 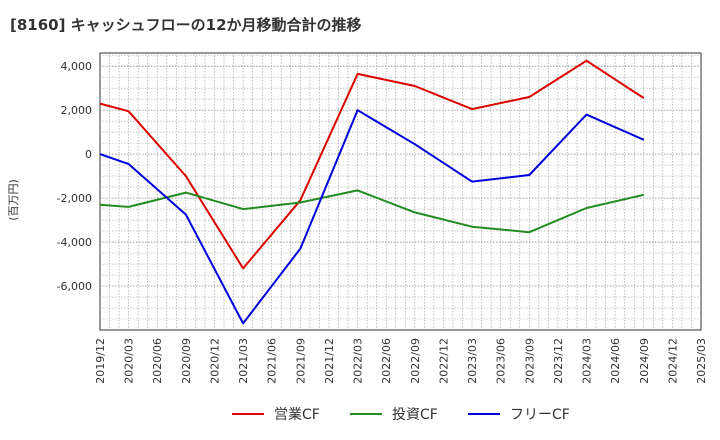 I want to click on y-tick-label: 4,000, so click(x=77, y=66).